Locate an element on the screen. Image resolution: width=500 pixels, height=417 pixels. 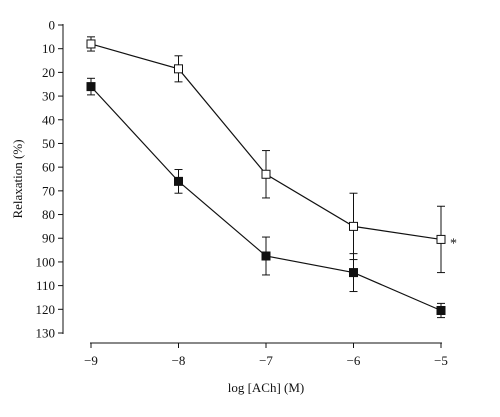
y-tick-label: 40 is located at coordinates (48, 119).